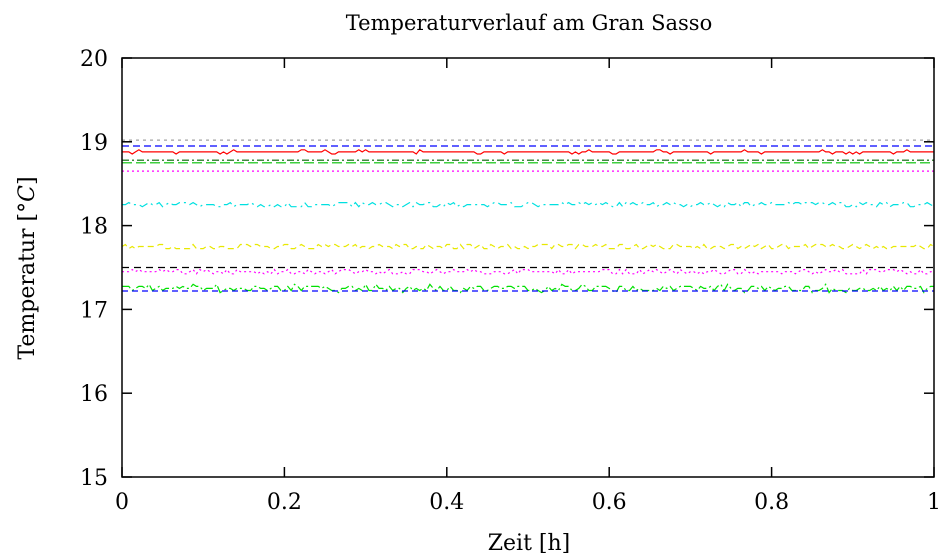  What do you see at coordinates (94, 227) in the screenshot?
I see `y-tick-label: 18` at bounding box center [94, 227].